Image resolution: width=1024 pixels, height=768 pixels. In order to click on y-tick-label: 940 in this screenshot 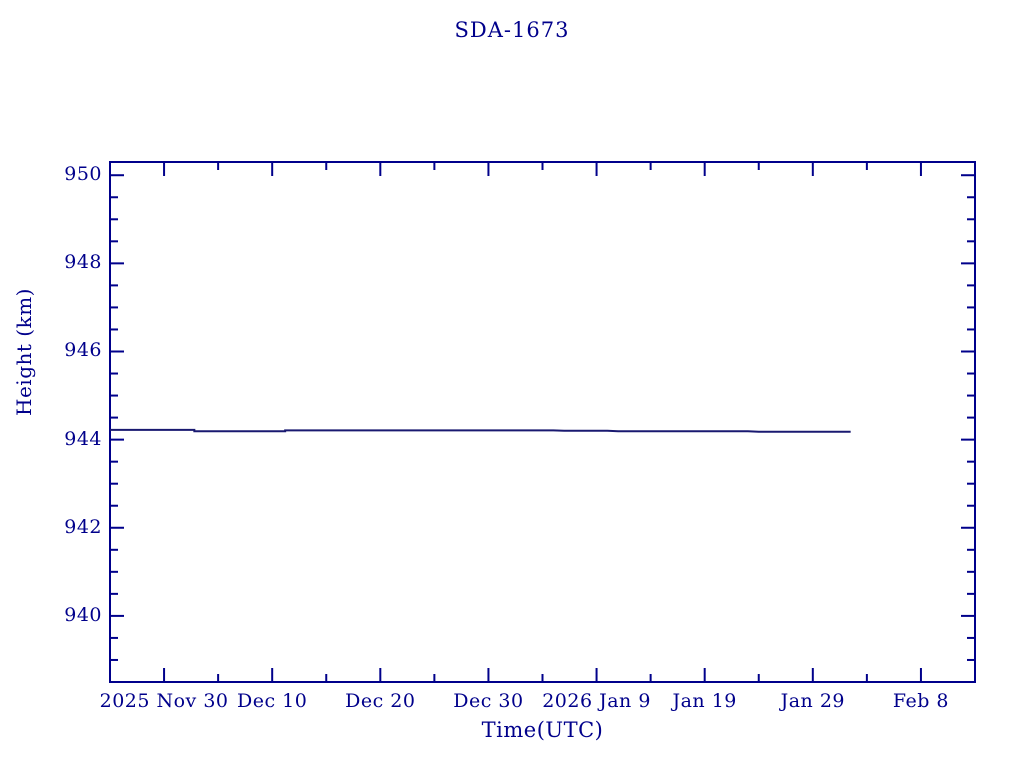, I will do `click(83, 614)`.